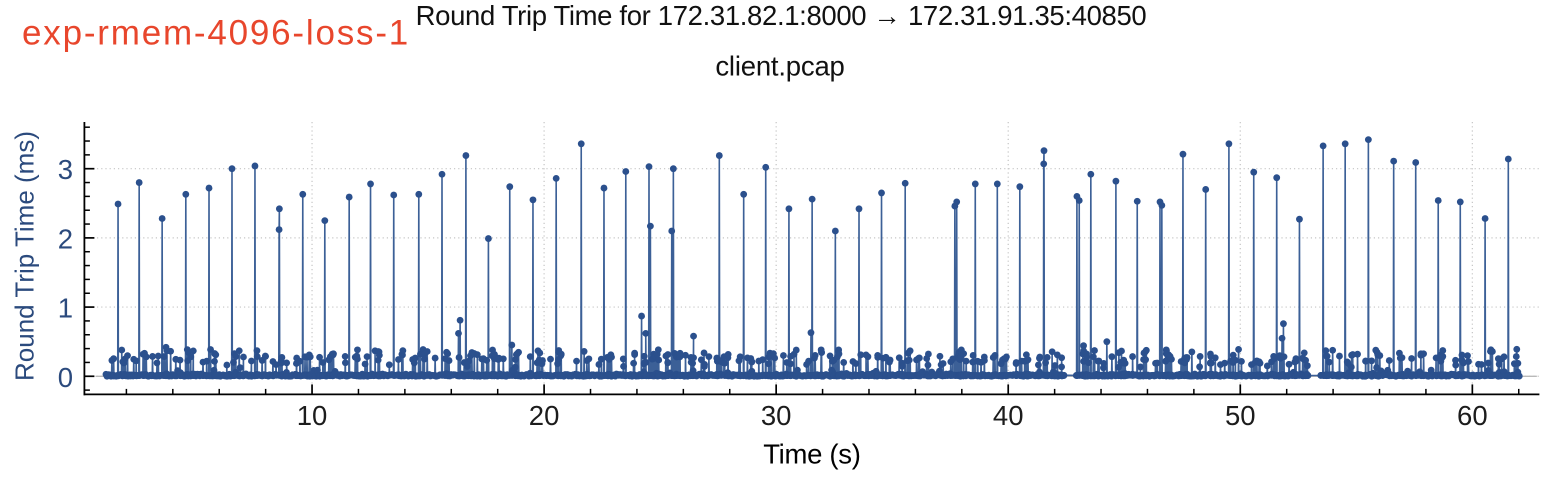 The height and width of the screenshot is (478, 1564). What do you see at coordinates (779, 65) in the screenshot?
I see `chart-subtitle: client.pcap` at bounding box center [779, 65].